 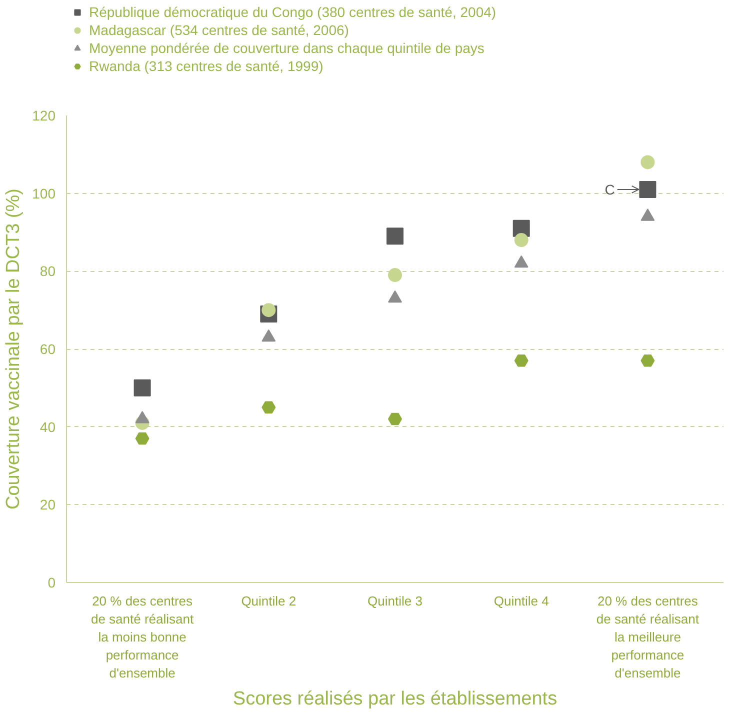 I want to click on y-tick-label: 20, so click(x=48, y=504).